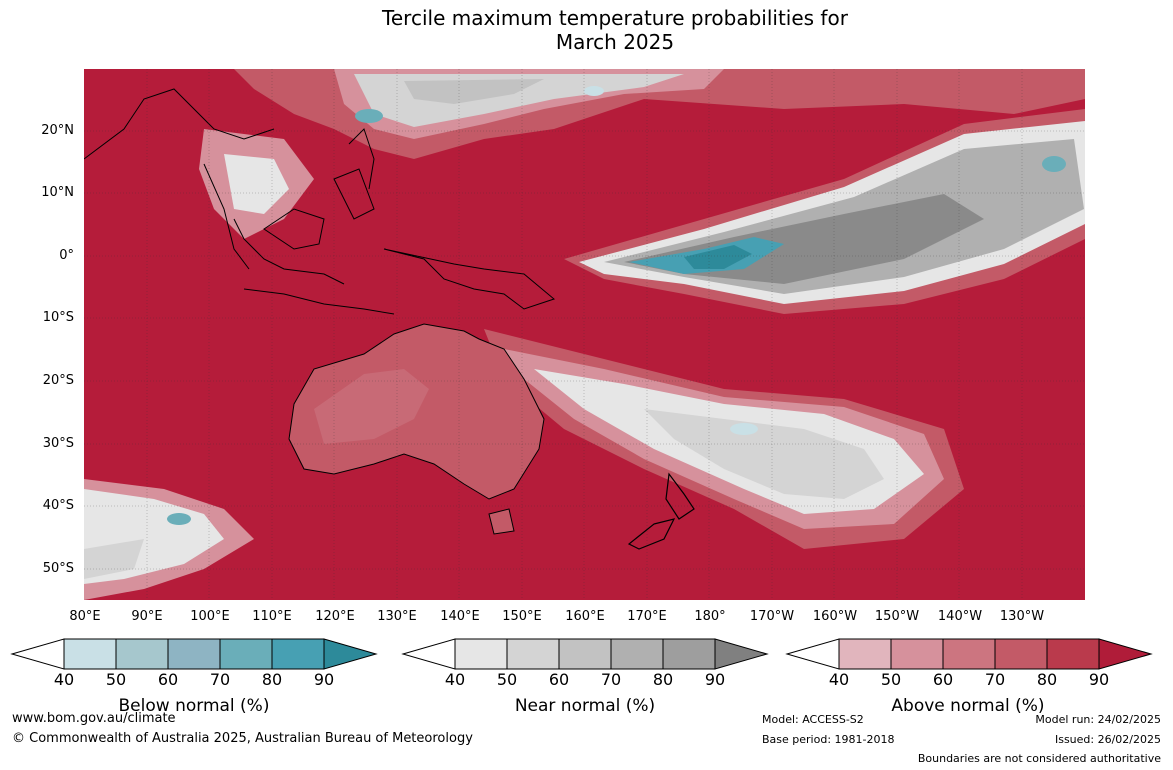 Image resolution: width=1173 pixels, height=770 pixels. What do you see at coordinates (58, 568) in the screenshot?
I see `lat-label-50s: 50°S` at bounding box center [58, 568].